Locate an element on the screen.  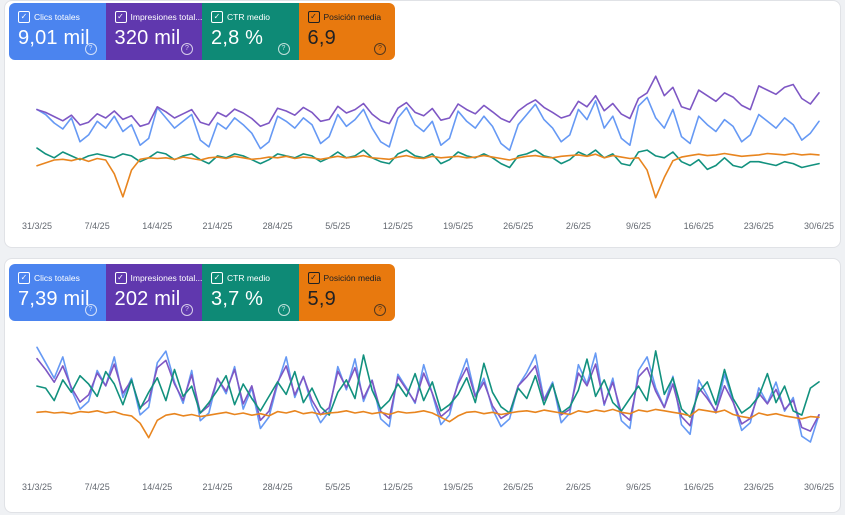
metric-card-impressions: ✓ Impresiones total... 320 mil ? is located at coordinates (154, 31).